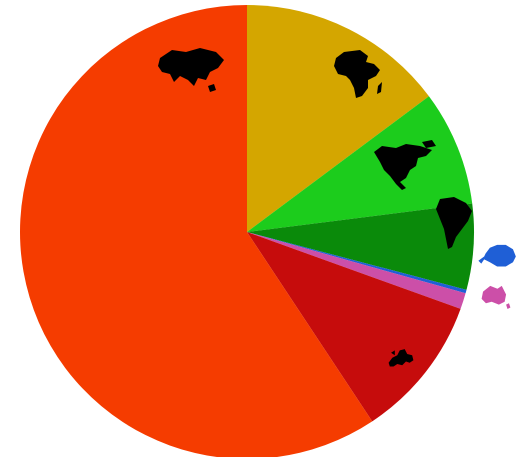 The image size is (531, 457). I want to click on pie-slice-north-america, so click(360, 164).